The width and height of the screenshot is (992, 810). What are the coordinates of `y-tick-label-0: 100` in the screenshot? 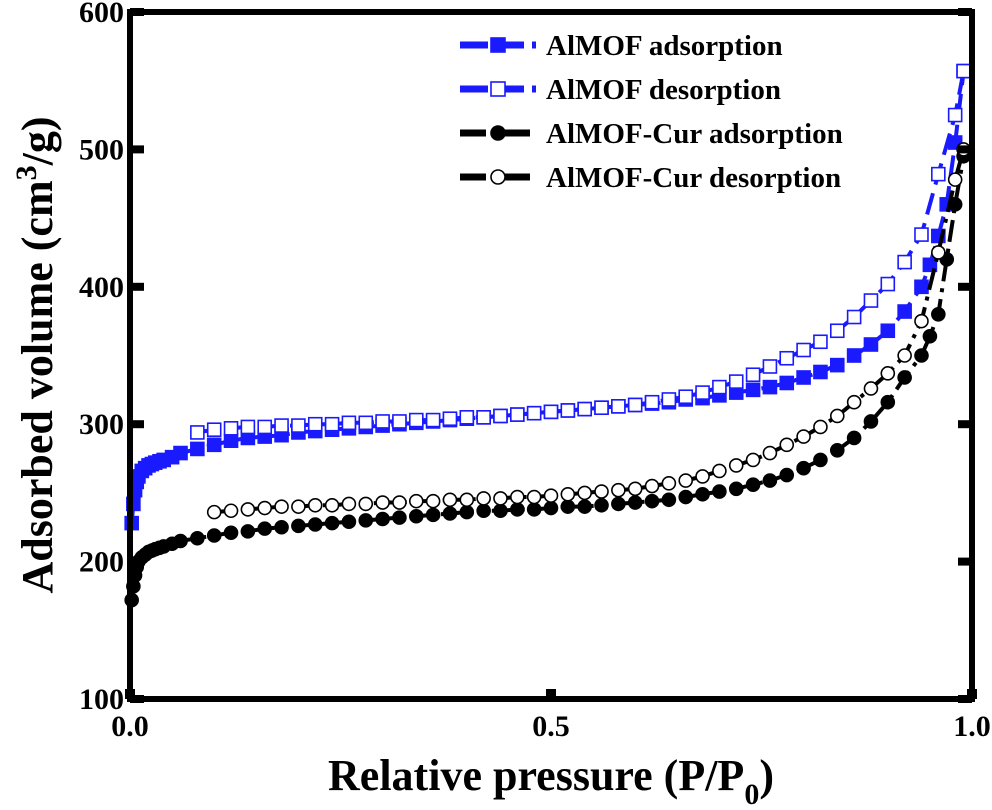 It's located at (101, 699).